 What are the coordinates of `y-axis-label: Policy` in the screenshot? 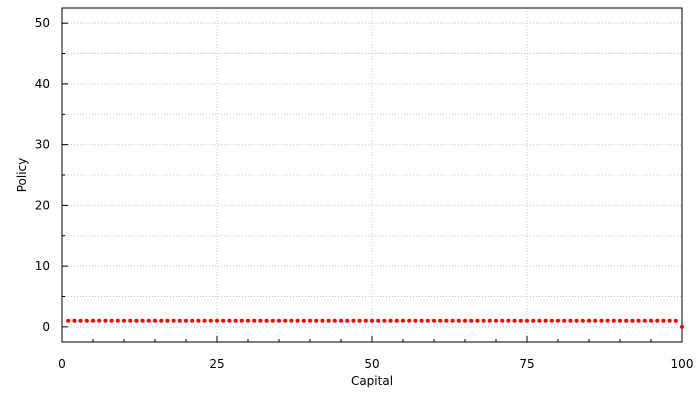 It's located at (22, 175).